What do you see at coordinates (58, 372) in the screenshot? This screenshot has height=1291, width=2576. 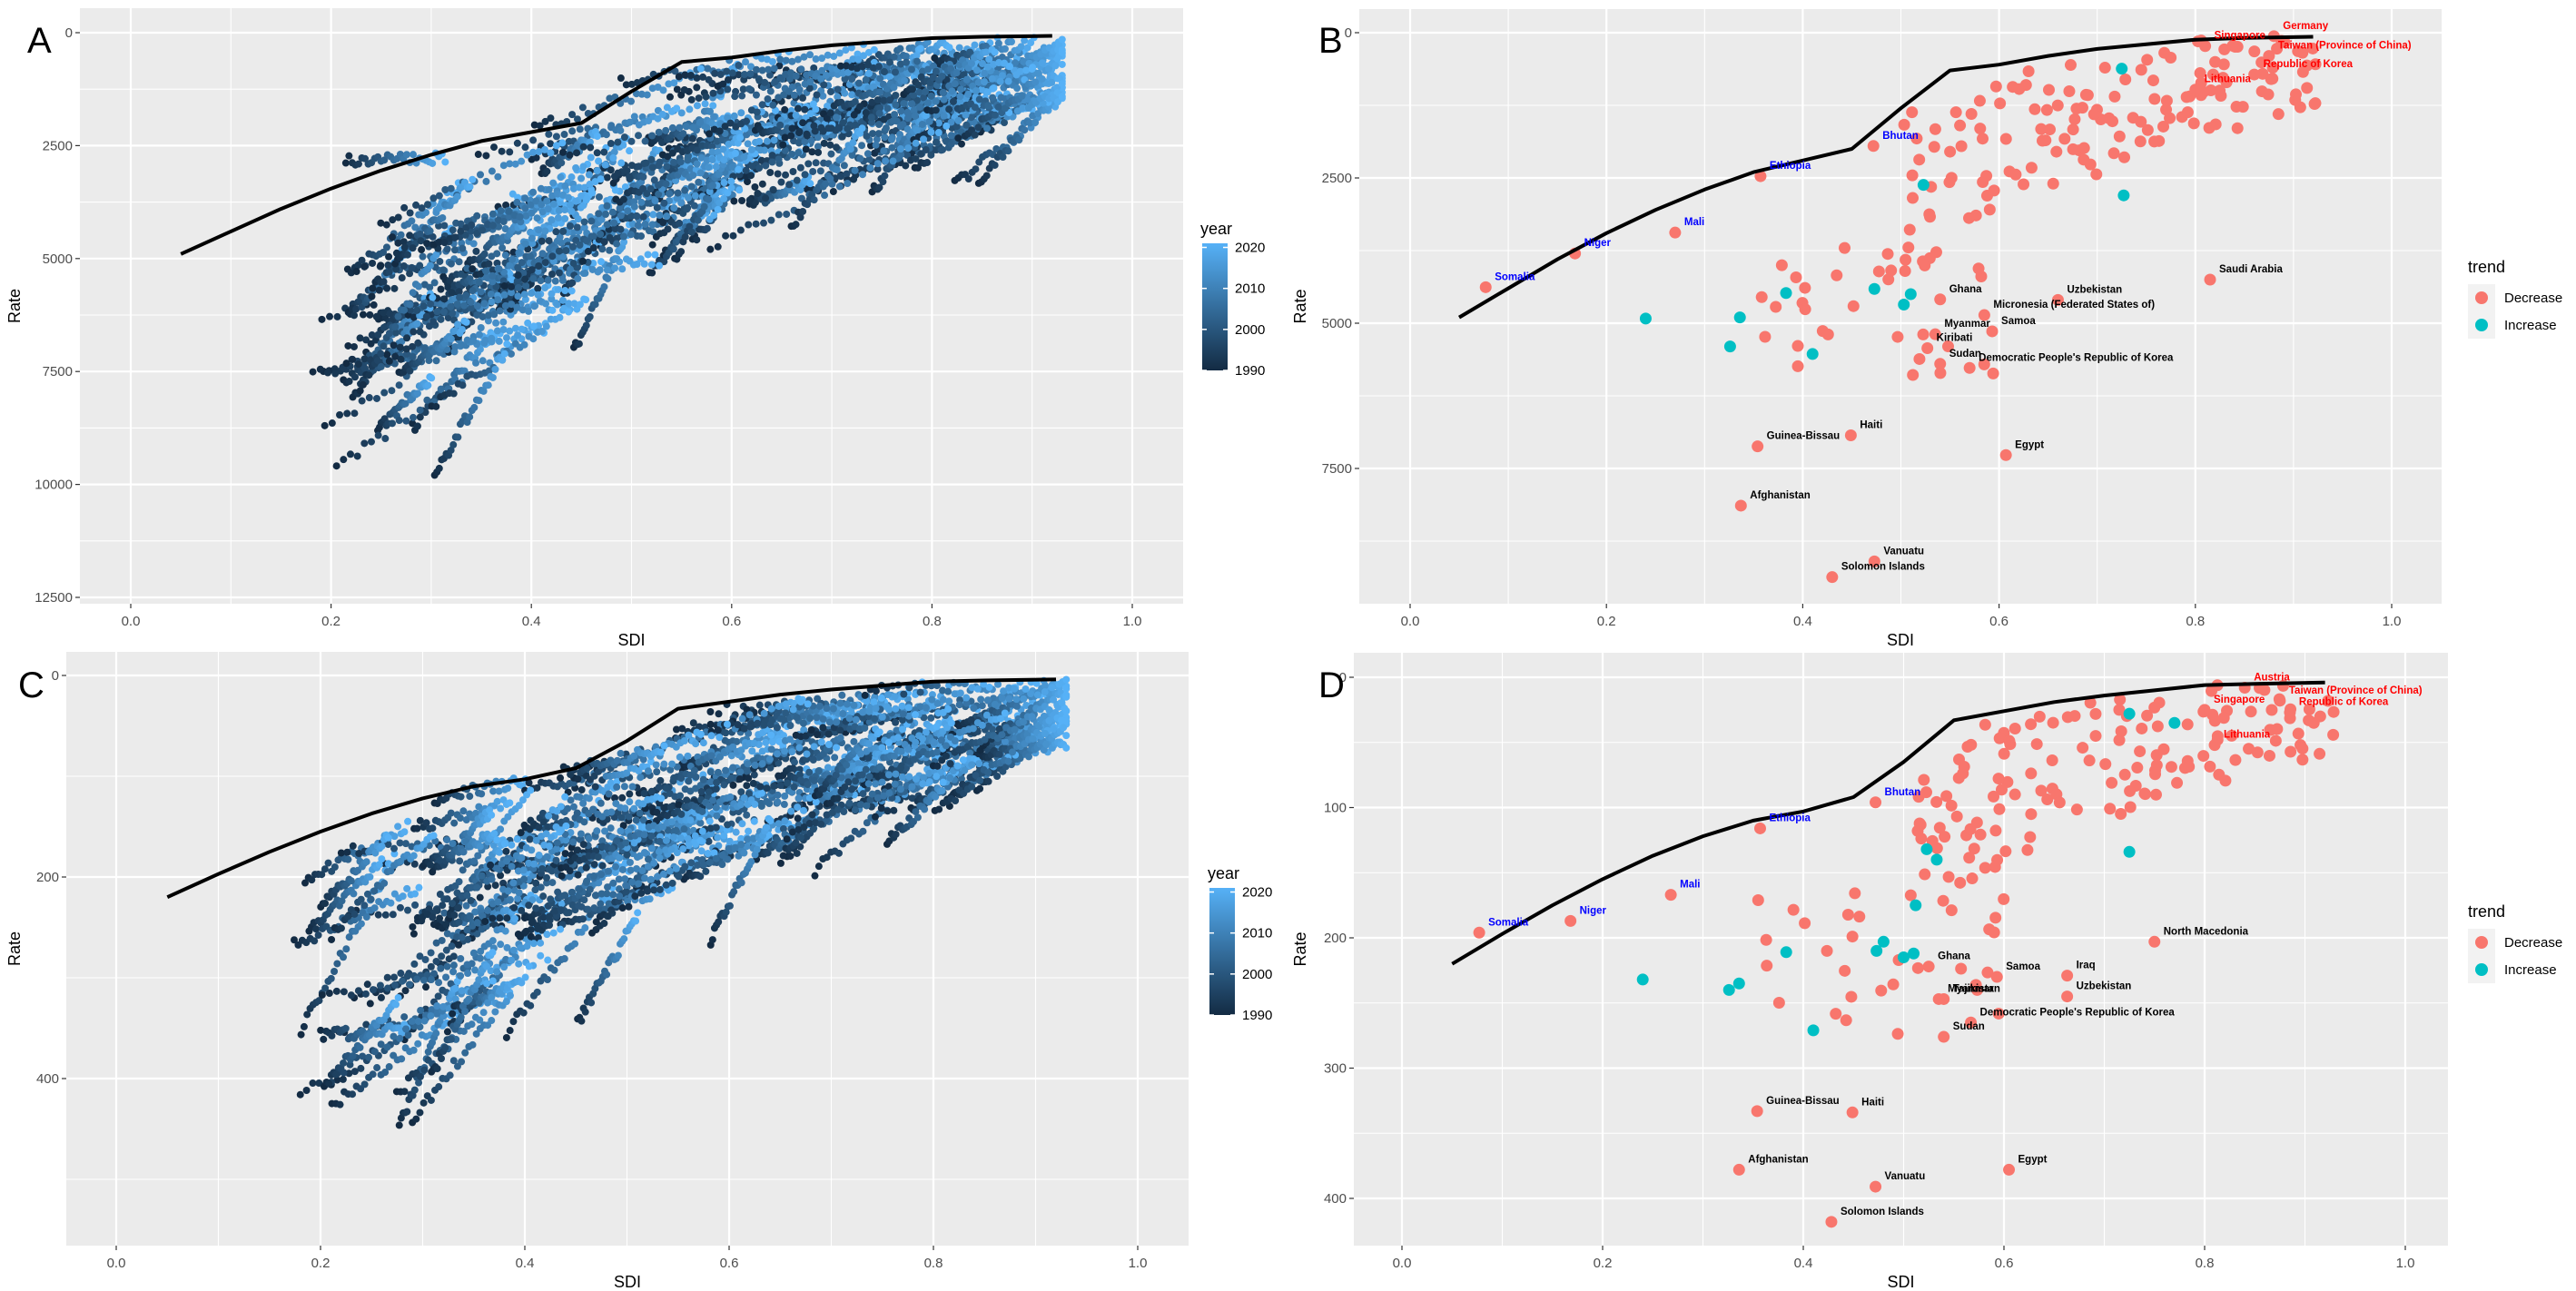 I see `y-tick-label: 7500` at bounding box center [58, 372].